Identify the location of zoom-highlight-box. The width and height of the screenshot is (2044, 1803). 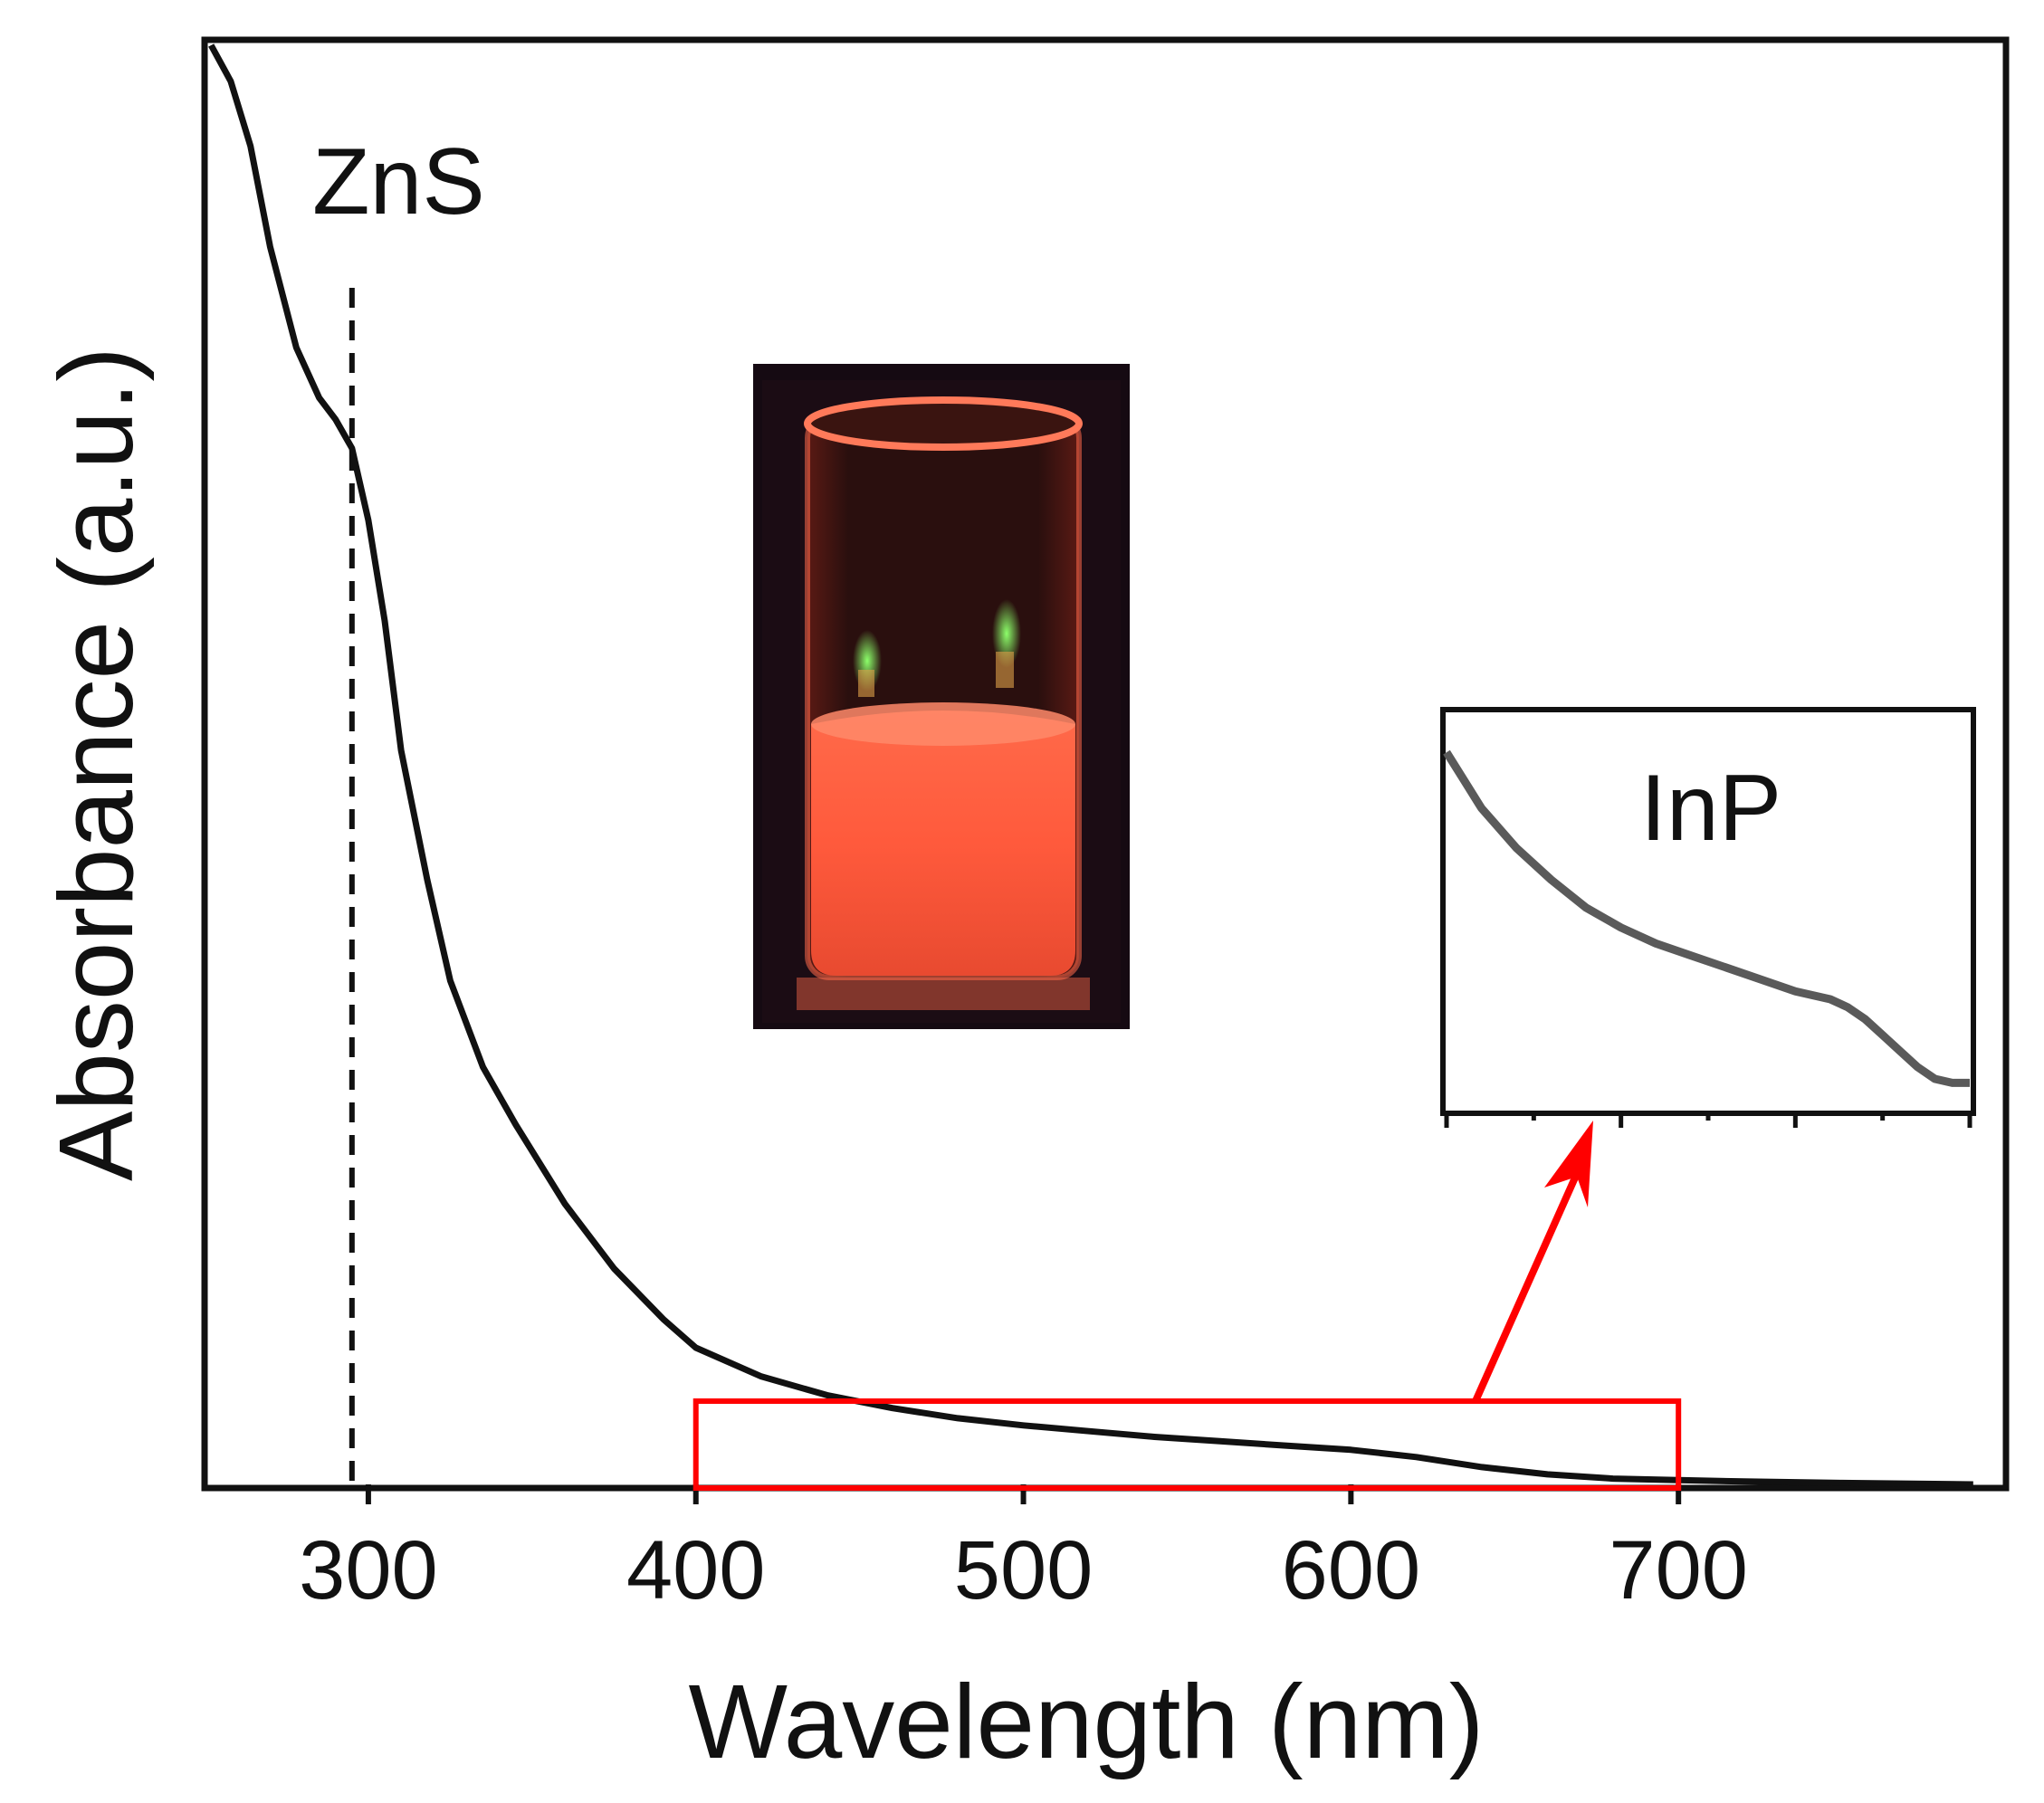
(1187, 1444).